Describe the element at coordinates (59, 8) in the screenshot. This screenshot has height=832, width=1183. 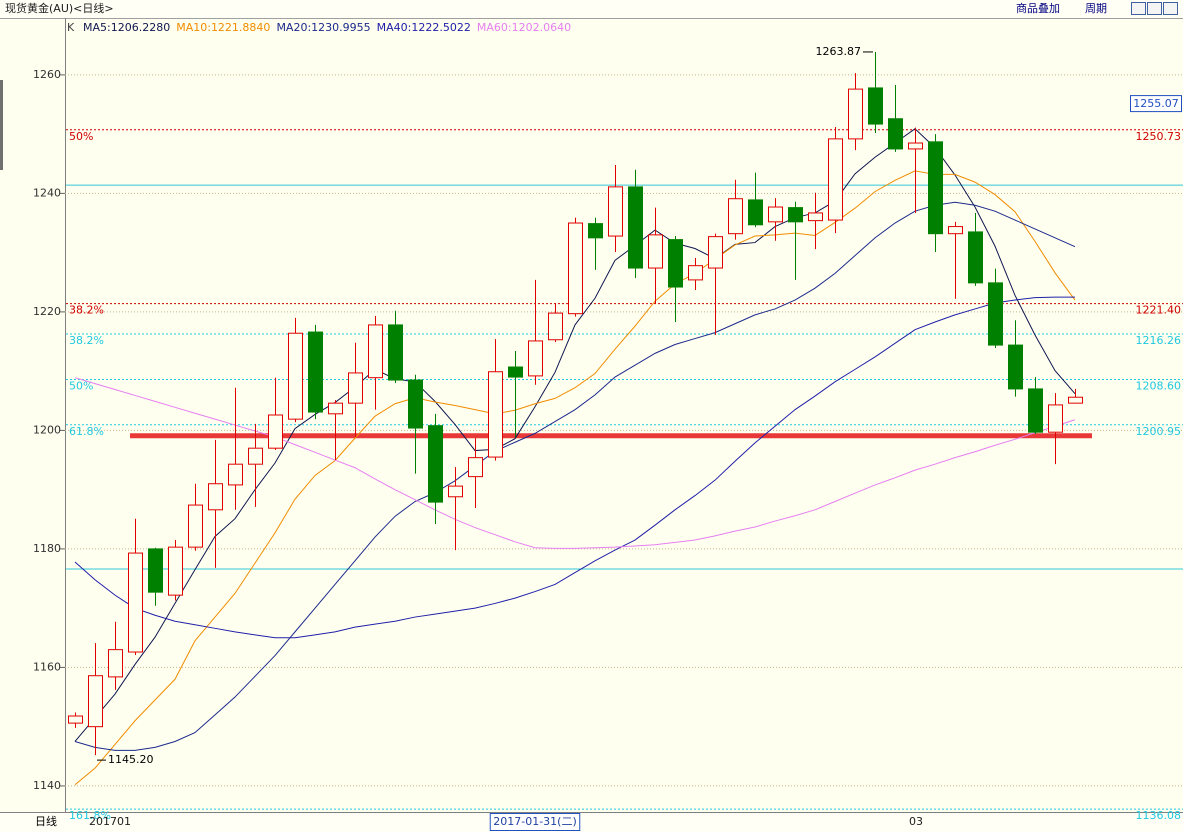
I see `window-title: 现货黄金(AU)<日线>` at that location.